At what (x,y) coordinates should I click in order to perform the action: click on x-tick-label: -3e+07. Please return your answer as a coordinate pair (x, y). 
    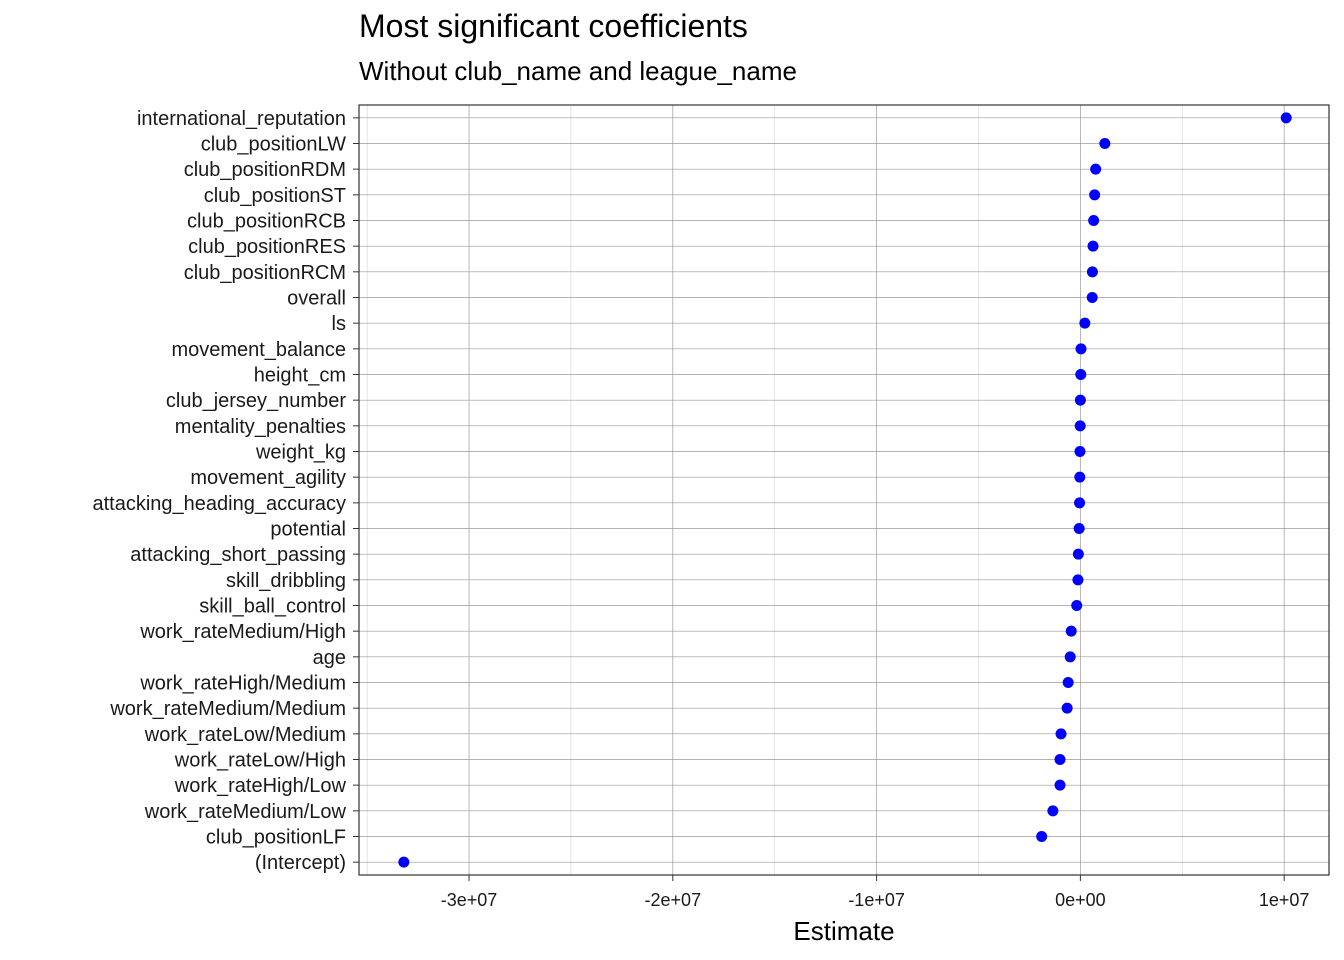
    Looking at the image, I should click on (469, 900).